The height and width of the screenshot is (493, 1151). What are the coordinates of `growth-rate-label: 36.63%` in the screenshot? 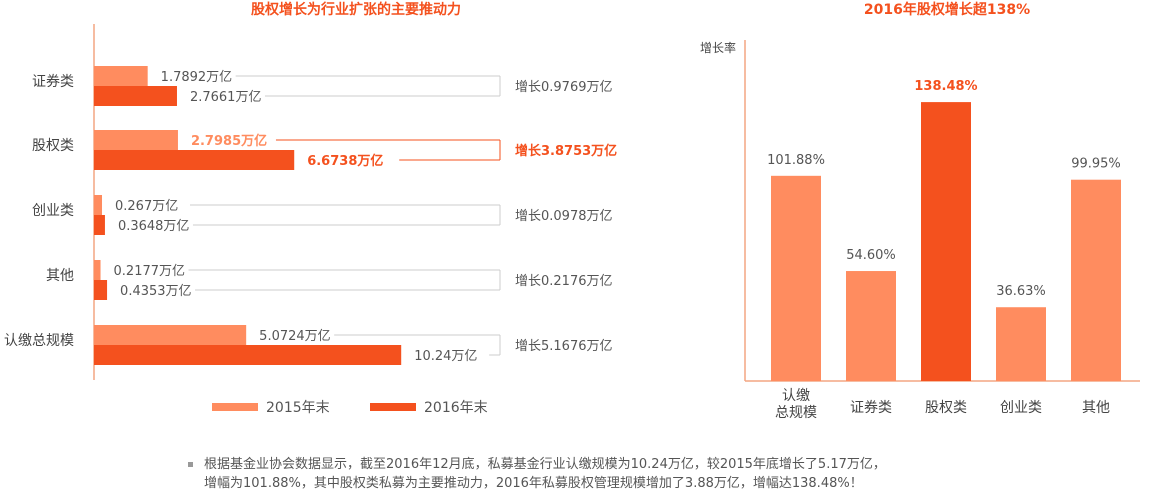 It's located at (1021, 291).